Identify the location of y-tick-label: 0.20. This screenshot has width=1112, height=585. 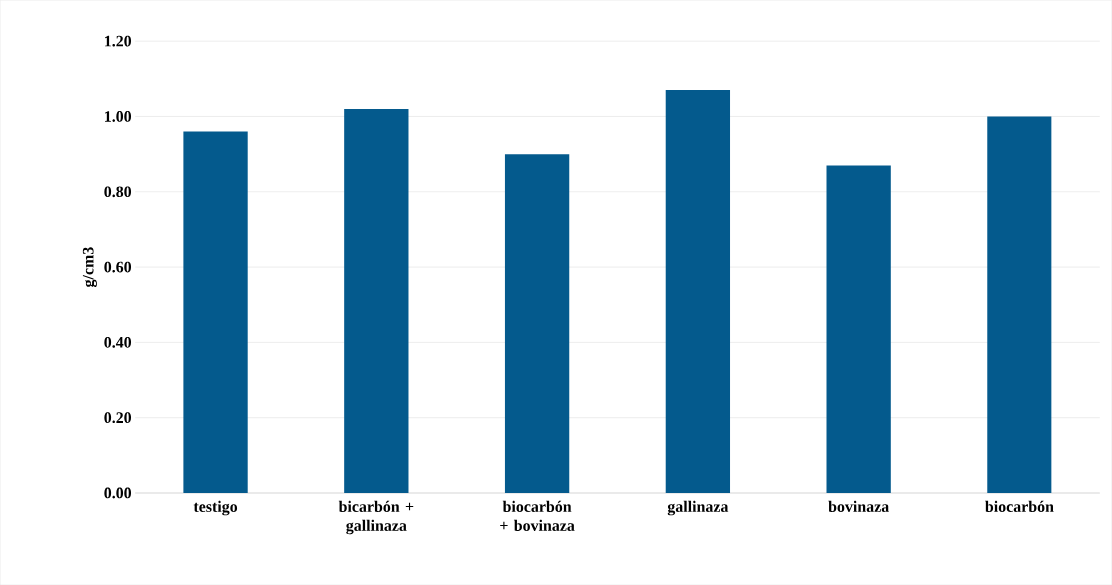
(118, 418).